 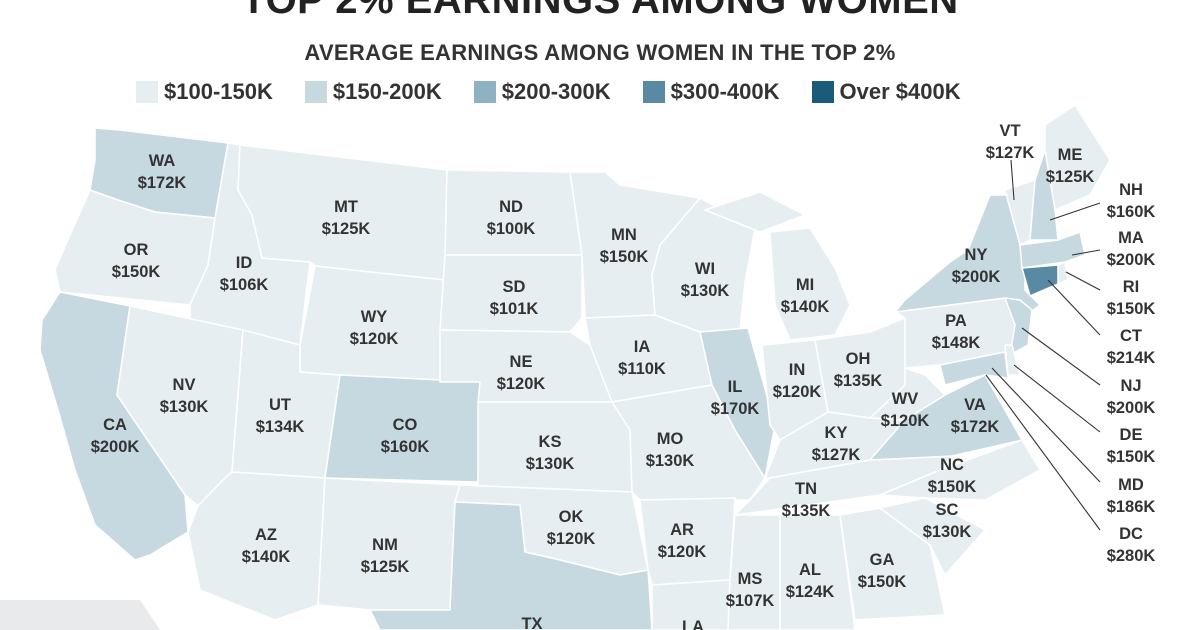 I want to click on state-nc, so click(x=960, y=470).